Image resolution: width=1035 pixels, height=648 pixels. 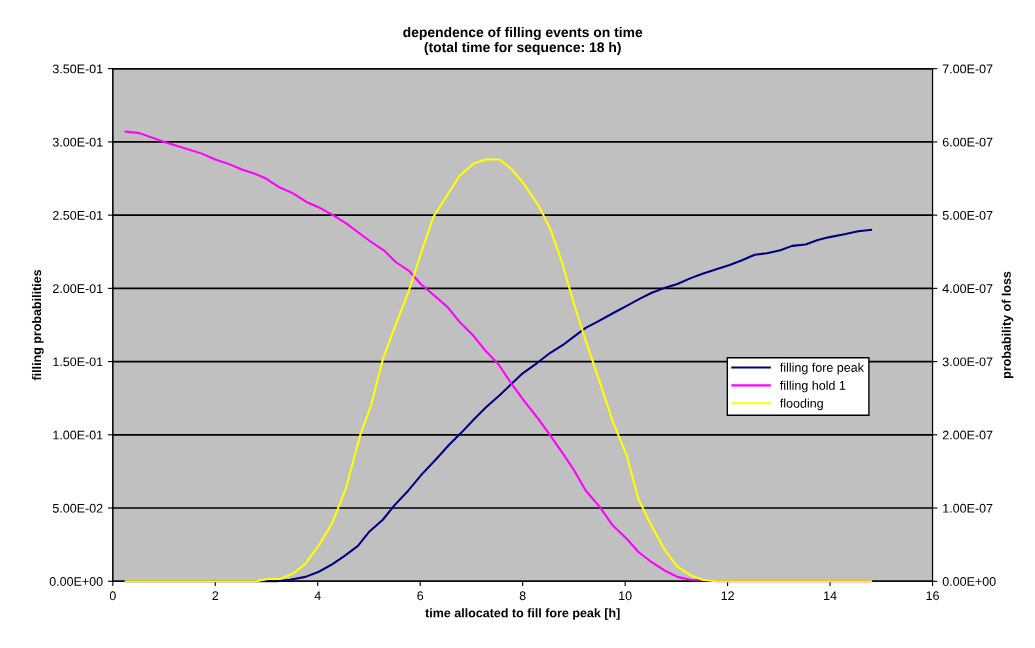 I want to click on chart-title: dependence of filling events on time (total time for sequence: 18 h), so click(x=523, y=40).